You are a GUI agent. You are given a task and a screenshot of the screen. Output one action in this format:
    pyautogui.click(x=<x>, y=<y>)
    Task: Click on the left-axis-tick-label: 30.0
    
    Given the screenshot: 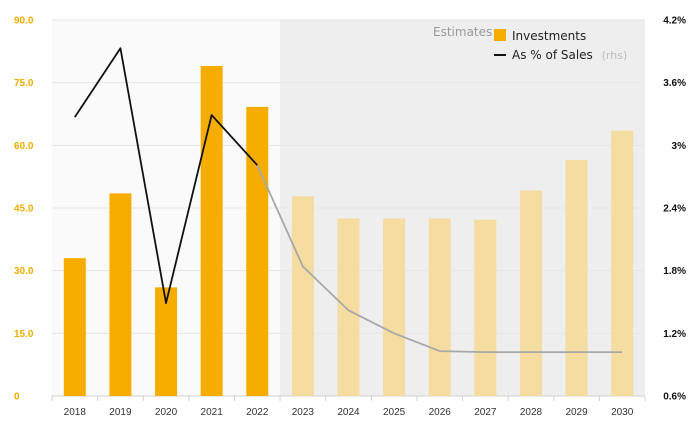 What is the action you would take?
    pyautogui.click(x=24, y=271)
    